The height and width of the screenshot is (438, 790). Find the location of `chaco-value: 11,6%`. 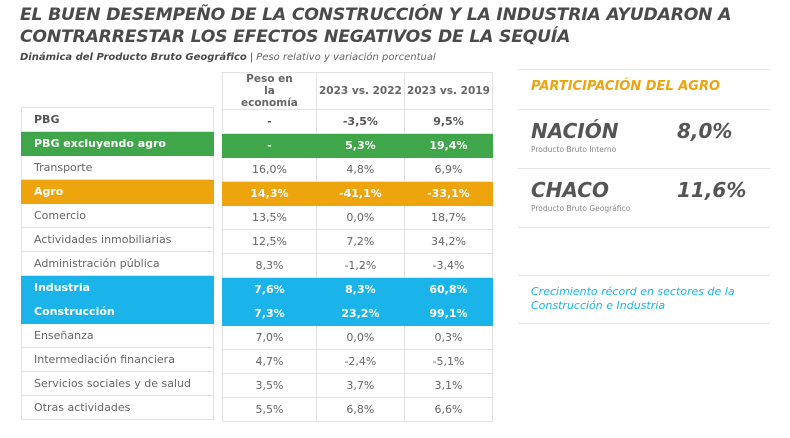

chaco-value: 11,6% is located at coordinates (712, 190).